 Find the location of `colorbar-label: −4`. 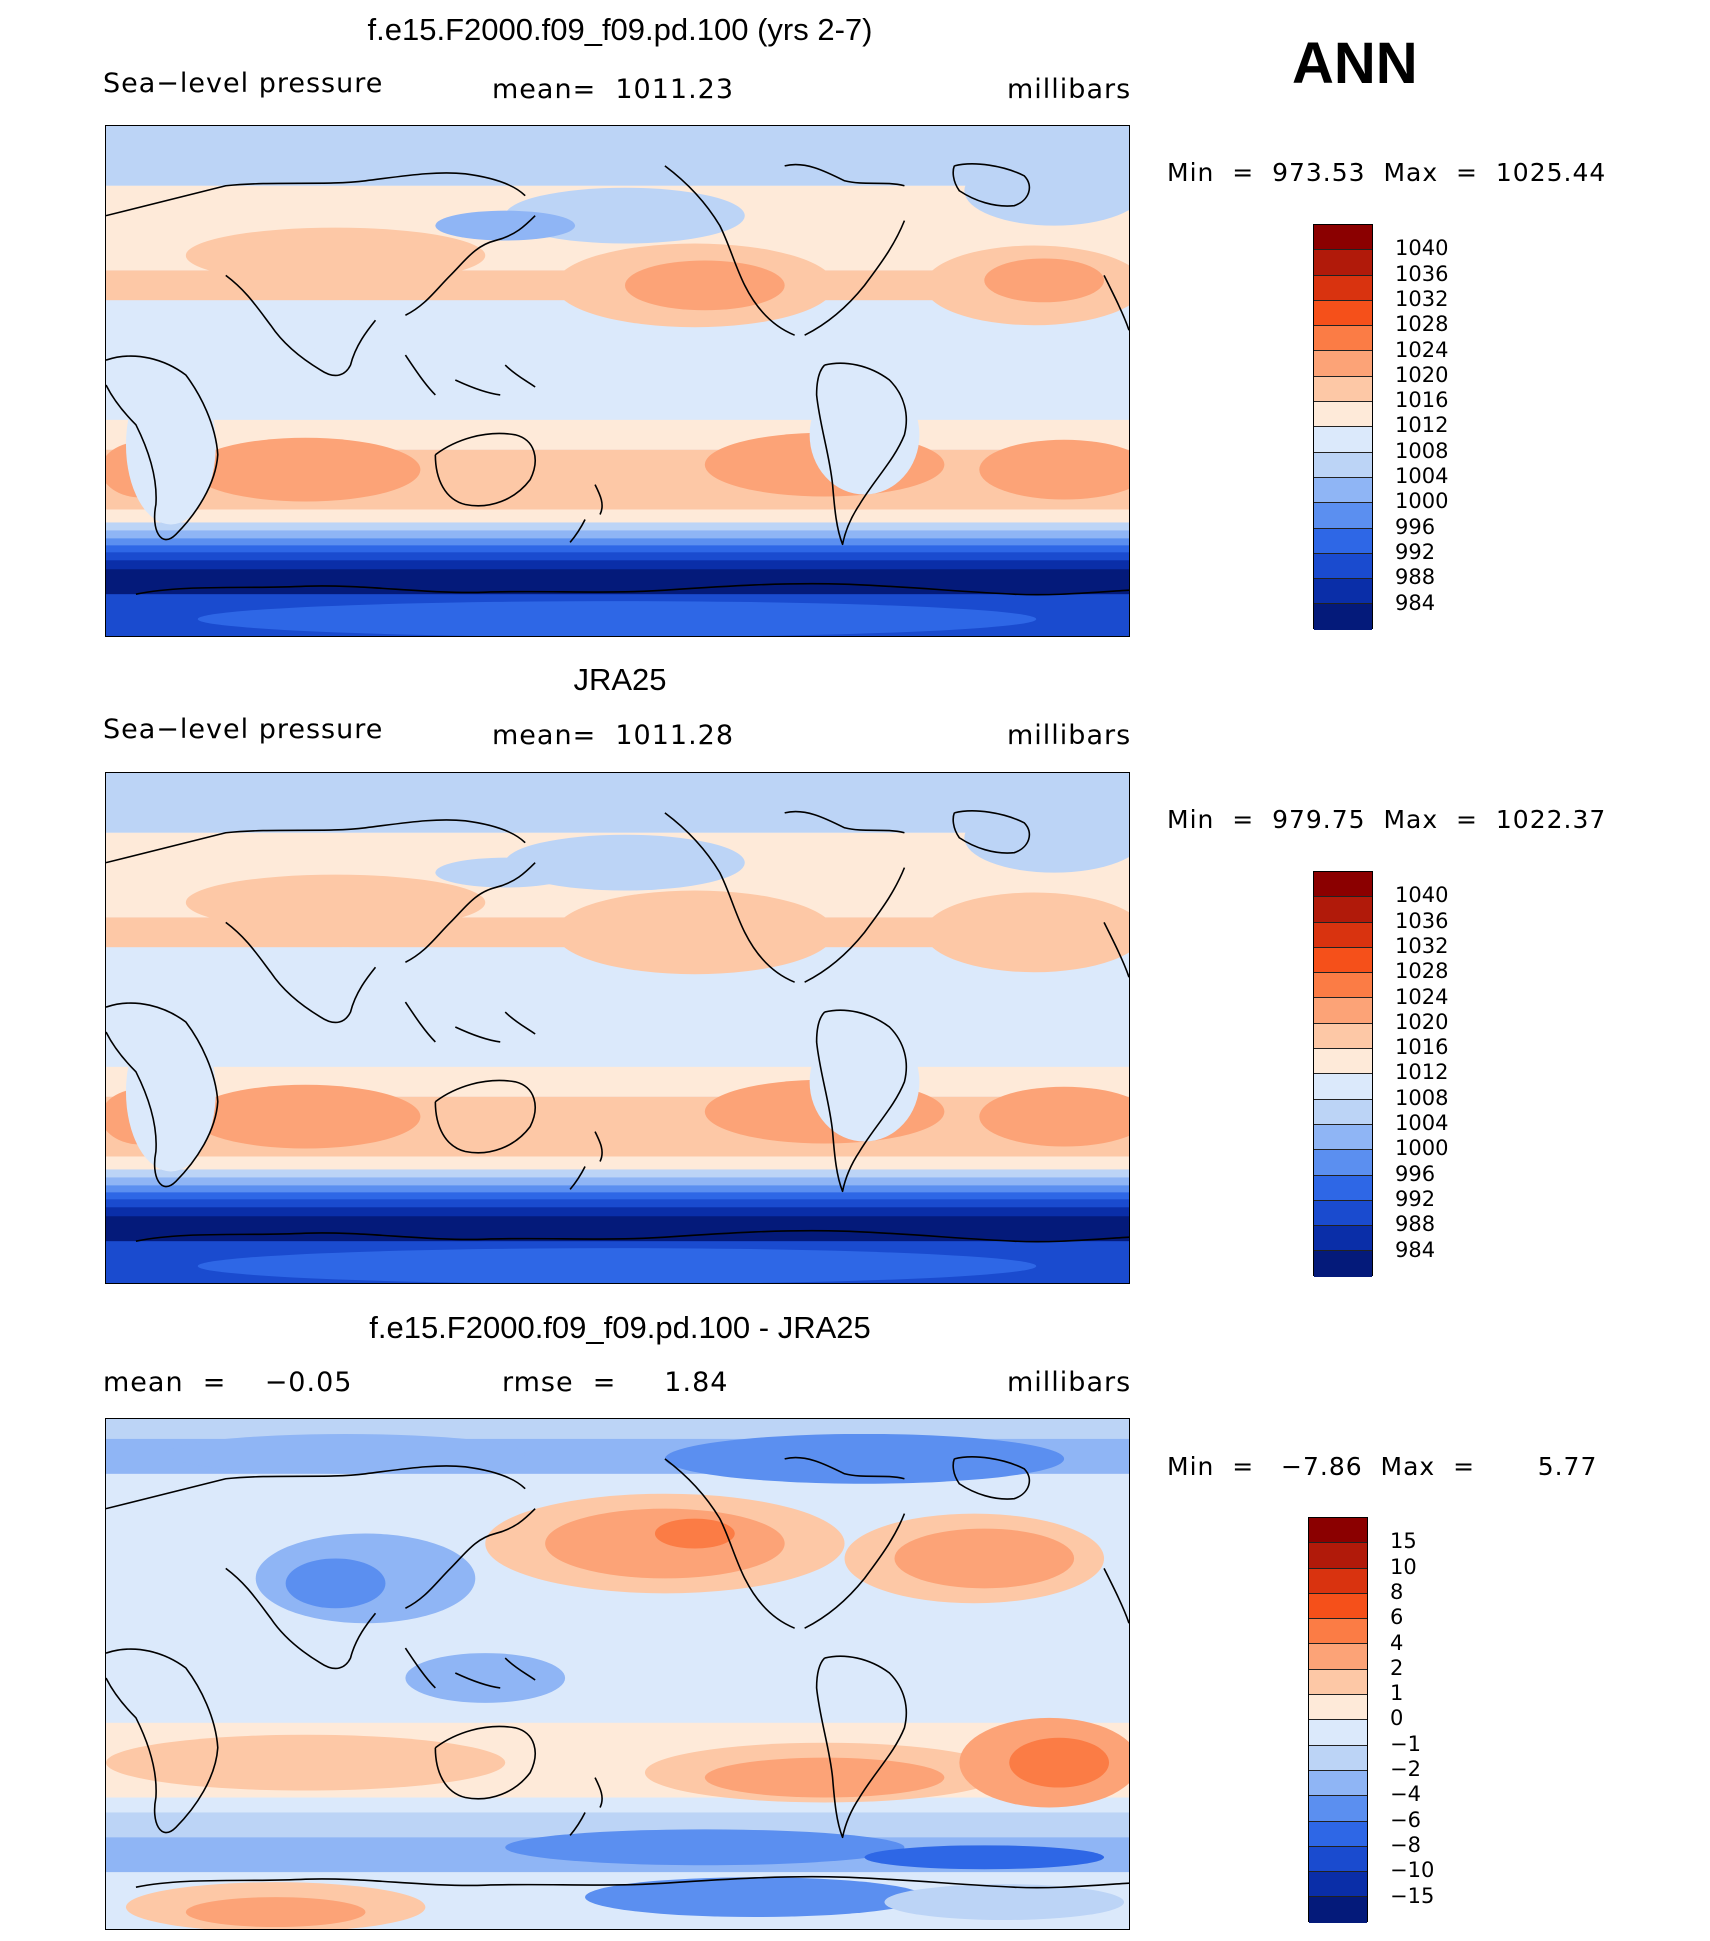

colorbar-label: −4 is located at coordinates (1405, 1794).